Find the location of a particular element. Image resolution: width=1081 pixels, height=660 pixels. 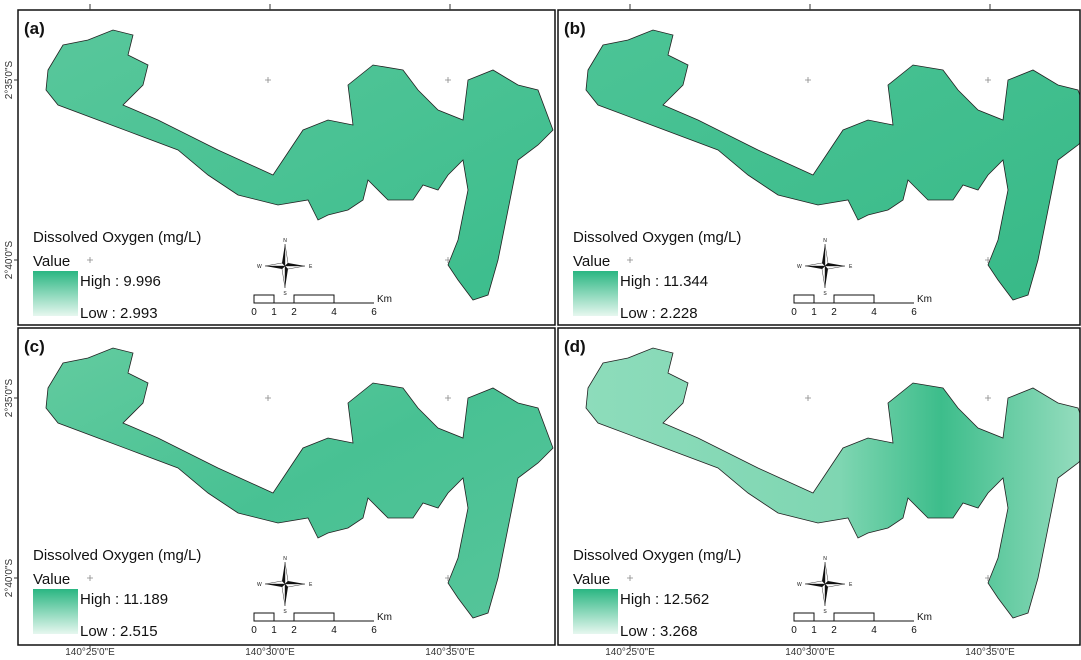

legend-high: High : 9.996 is located at coordinates (120, 281).